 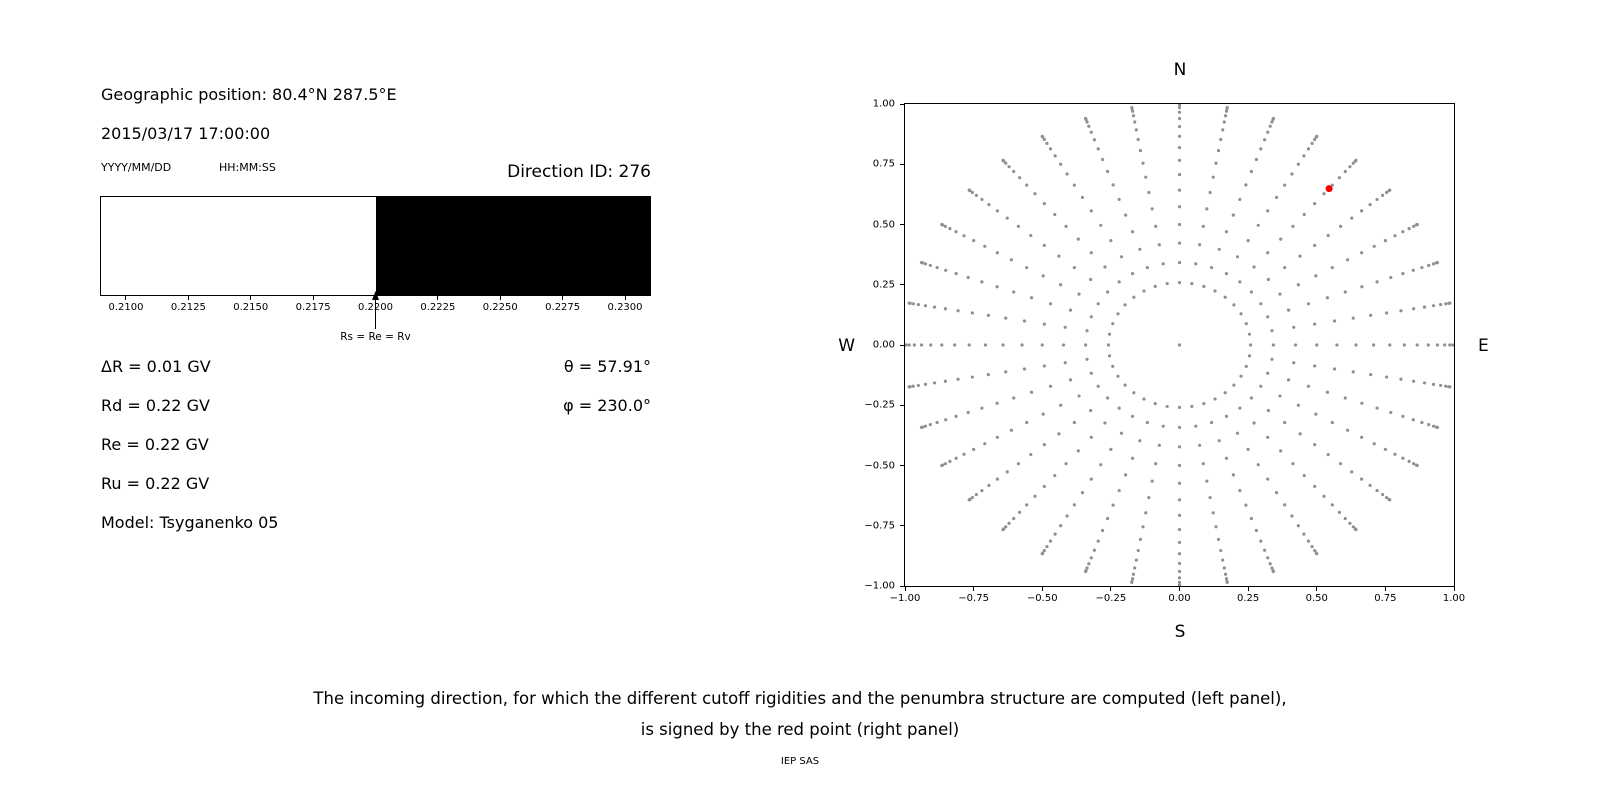 What do you see at coordinates (883, 164) in the screenshot?
I see `y-tick-label: 0.75` at bounding box center [883, 164].